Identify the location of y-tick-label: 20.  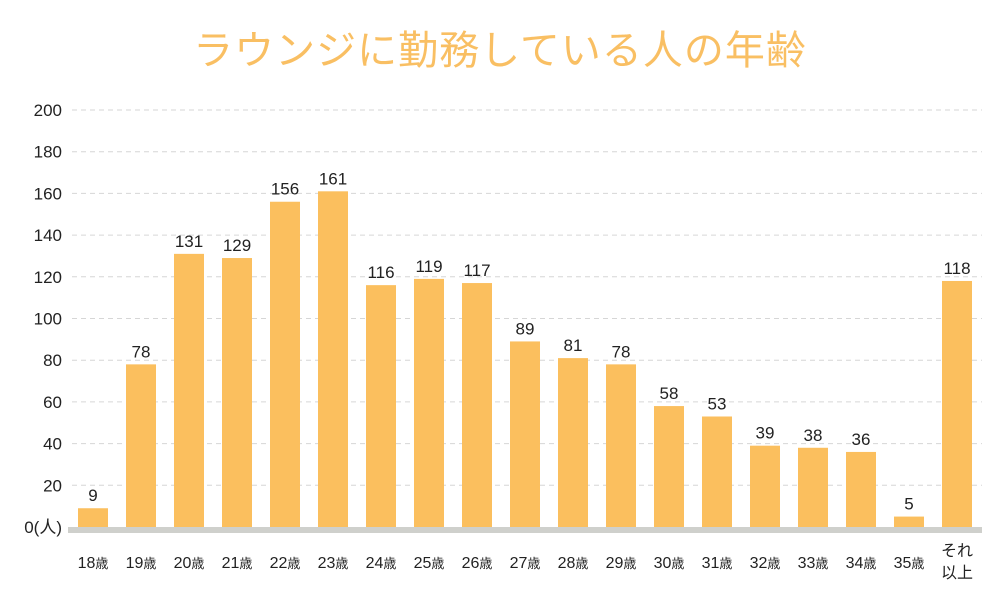
(52, 485).